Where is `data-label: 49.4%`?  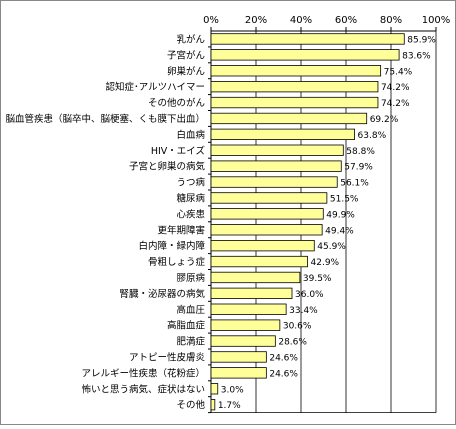 data-label: 49.4% is located at coordinates (339, 231).